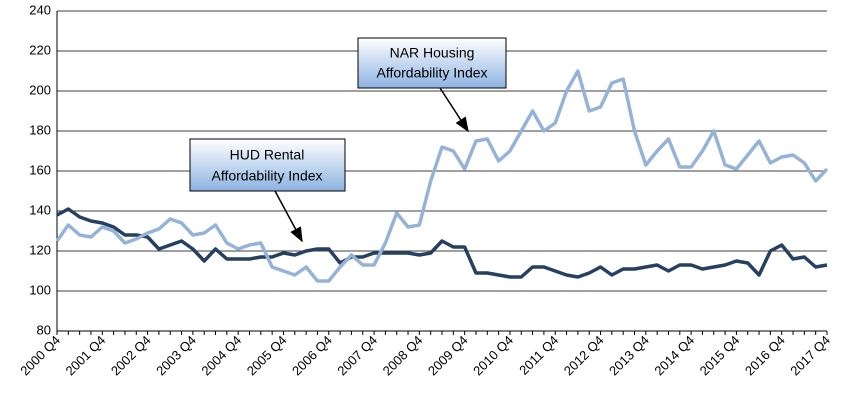  What do you see at coordinates (432, 53) in the screenshot?
I see `annotation-line: NAR Housing` at bounding box center [432, 53].